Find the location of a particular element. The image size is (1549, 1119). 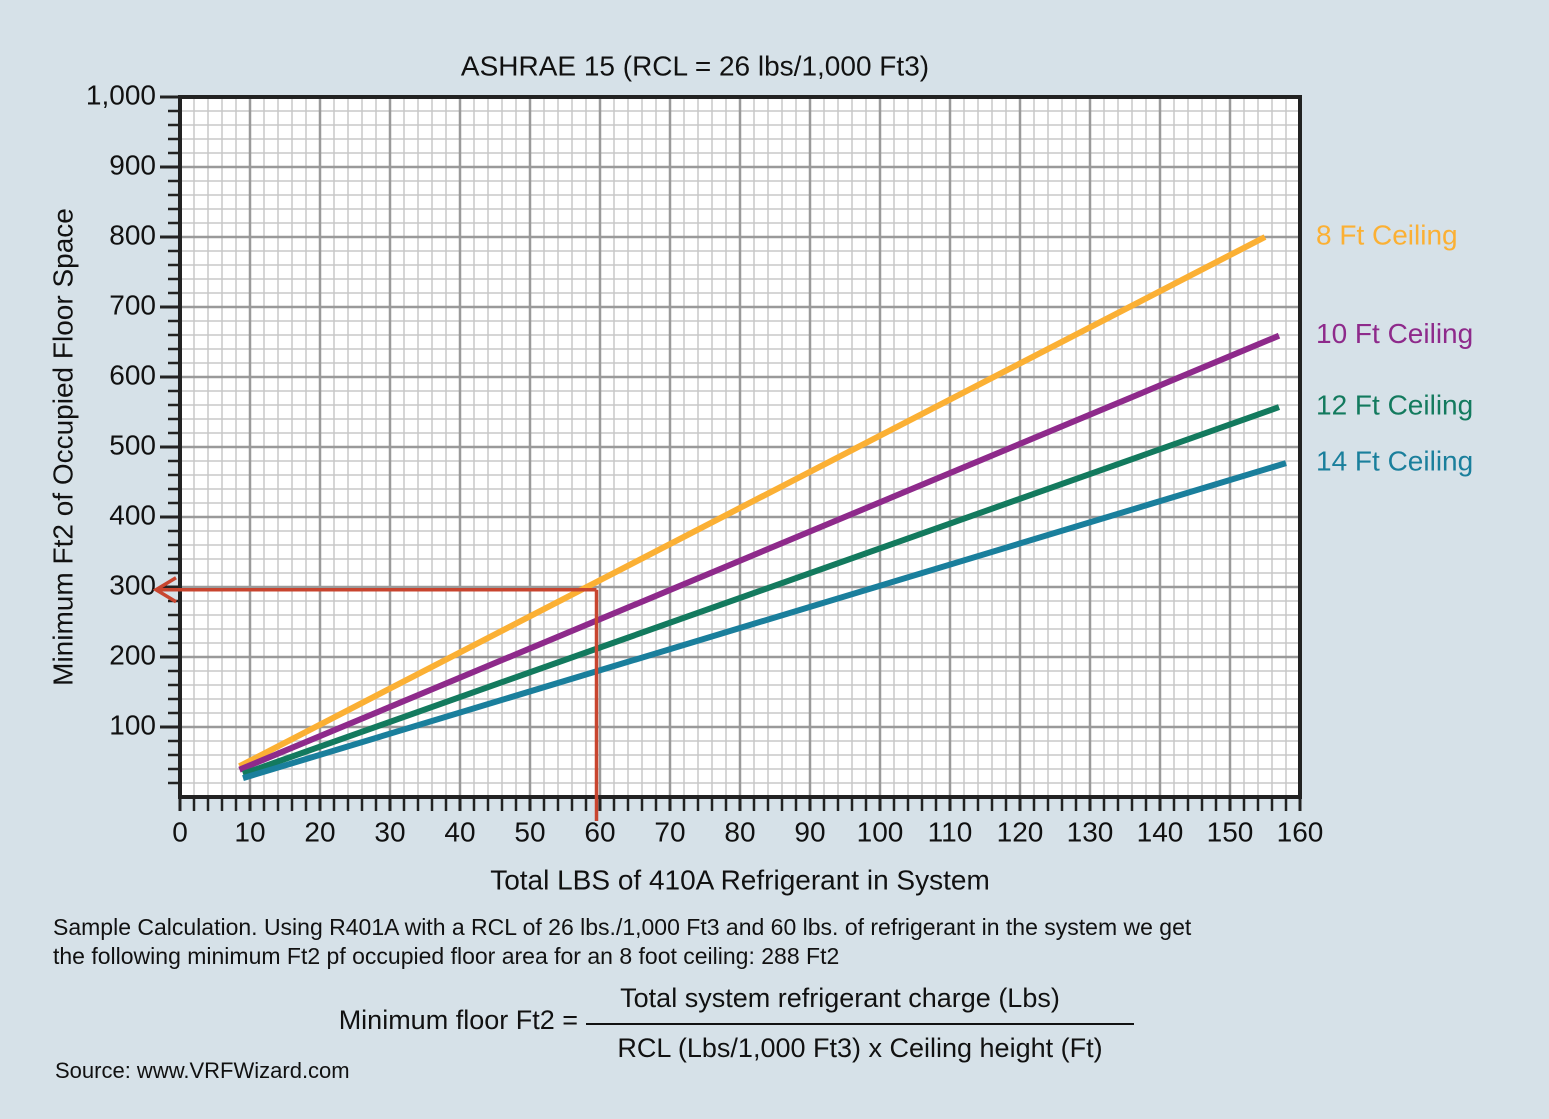

x-tick-label: 10 is located at coordinates (249, 831).